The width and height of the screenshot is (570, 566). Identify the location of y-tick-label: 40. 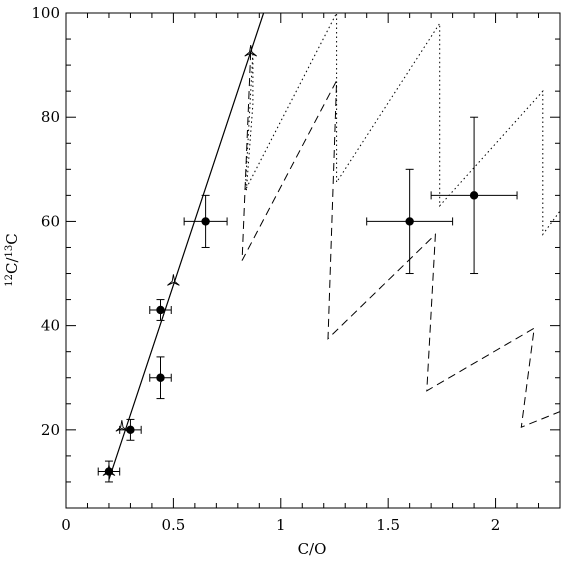
(50, 326).